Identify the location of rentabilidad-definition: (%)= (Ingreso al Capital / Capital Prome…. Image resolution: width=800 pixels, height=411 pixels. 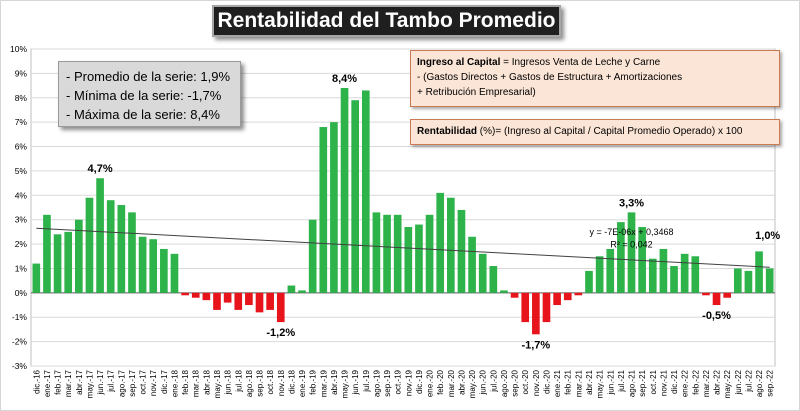
(610, 131).